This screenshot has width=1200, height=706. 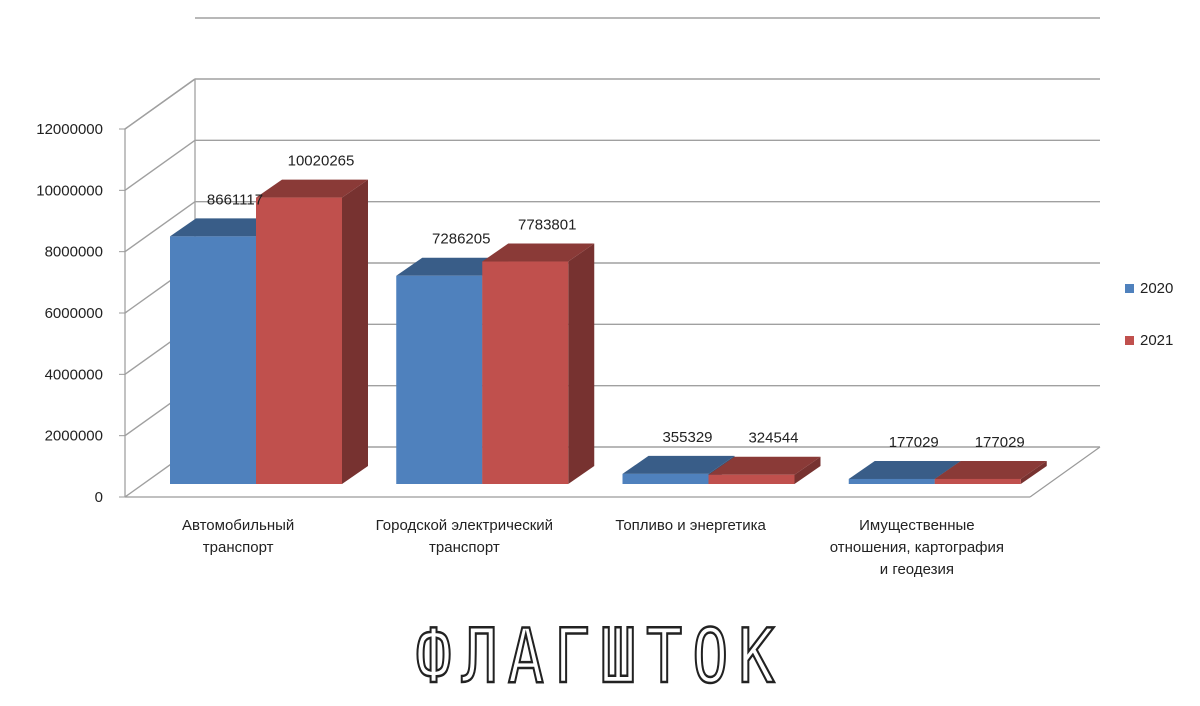 What do you see at coordinates (69, 129) in the screenshot?
I see `y-tick-label: 12000000` at bounding box center [69, 129].